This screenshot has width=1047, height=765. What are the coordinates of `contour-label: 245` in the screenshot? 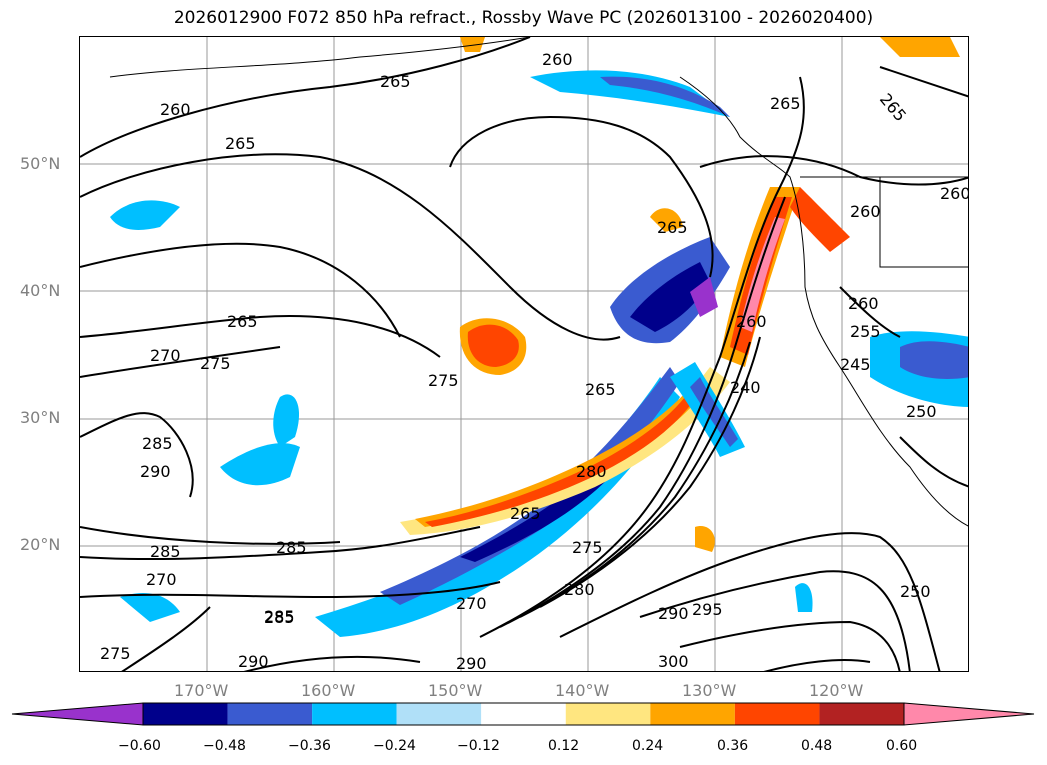 It's located at (855, 364).